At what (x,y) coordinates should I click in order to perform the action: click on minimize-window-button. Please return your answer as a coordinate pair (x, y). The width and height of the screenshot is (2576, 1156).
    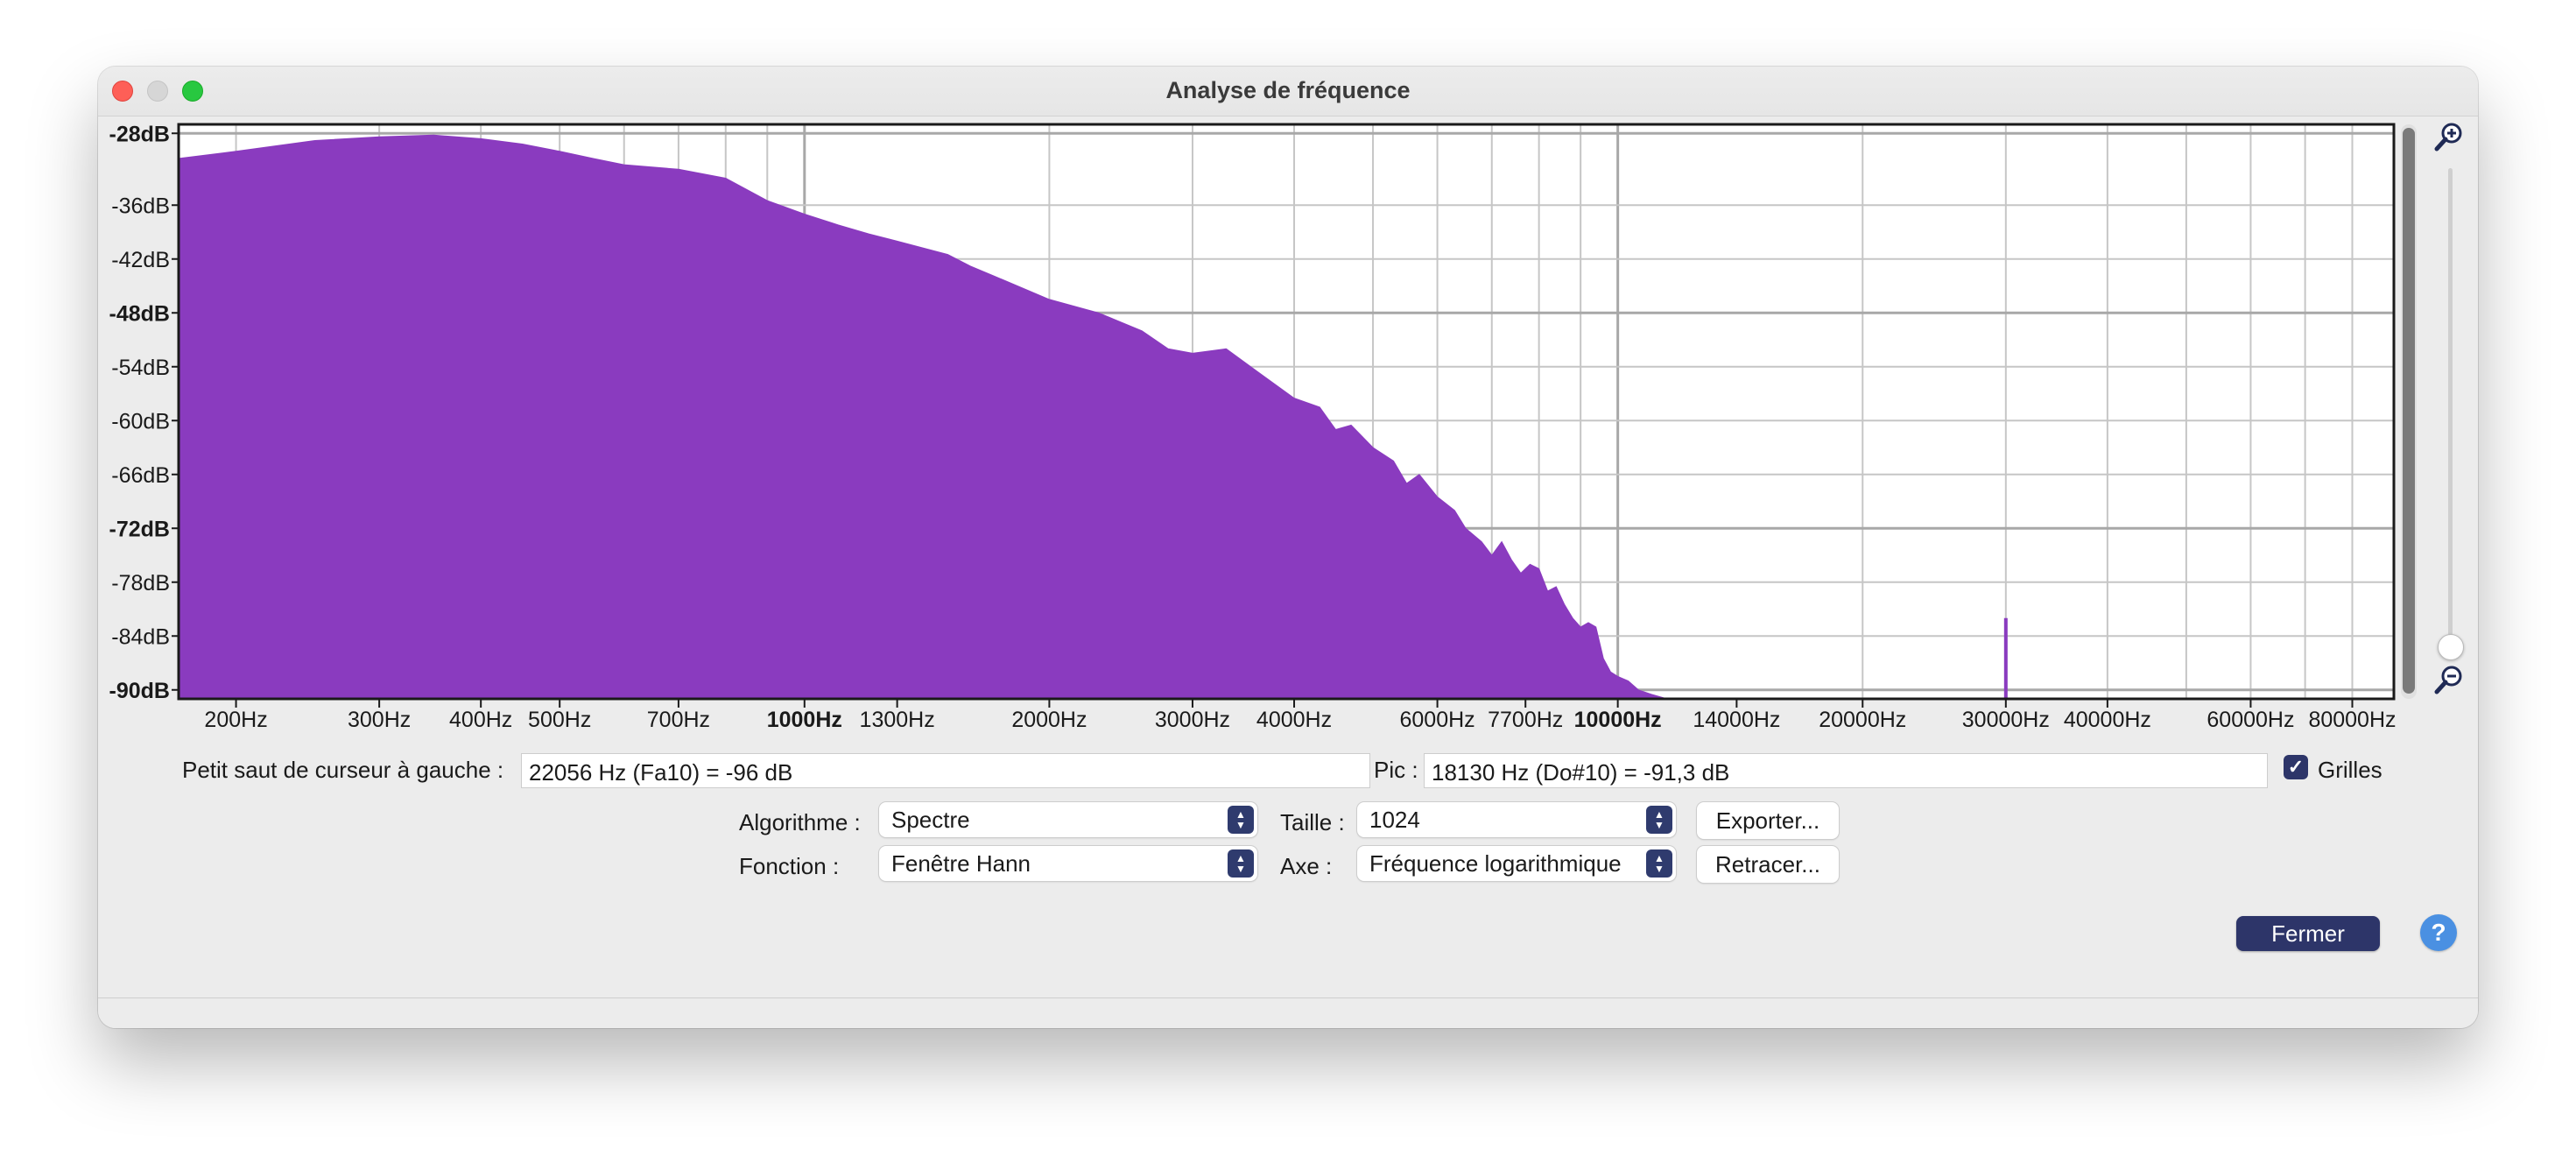
    Looking at the image, I should click on (157, 91).